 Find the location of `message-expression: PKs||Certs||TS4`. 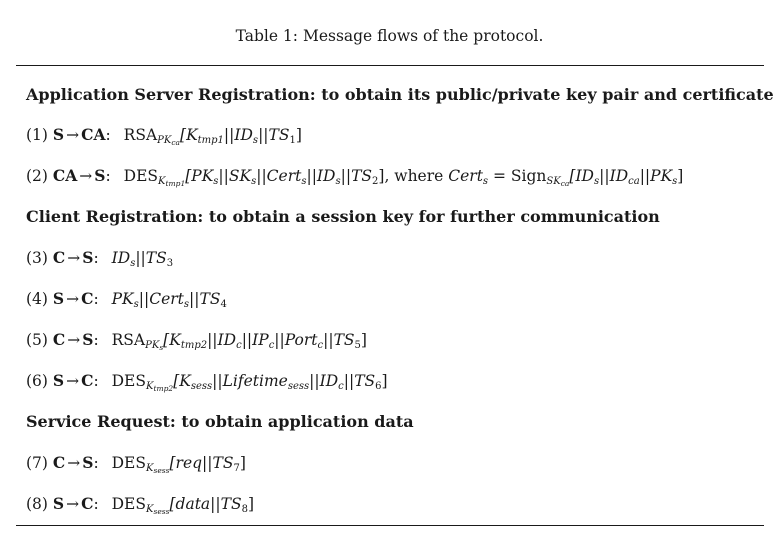

message-expression: PKs||Certs||TS4 is located at coordinates (169, 300).